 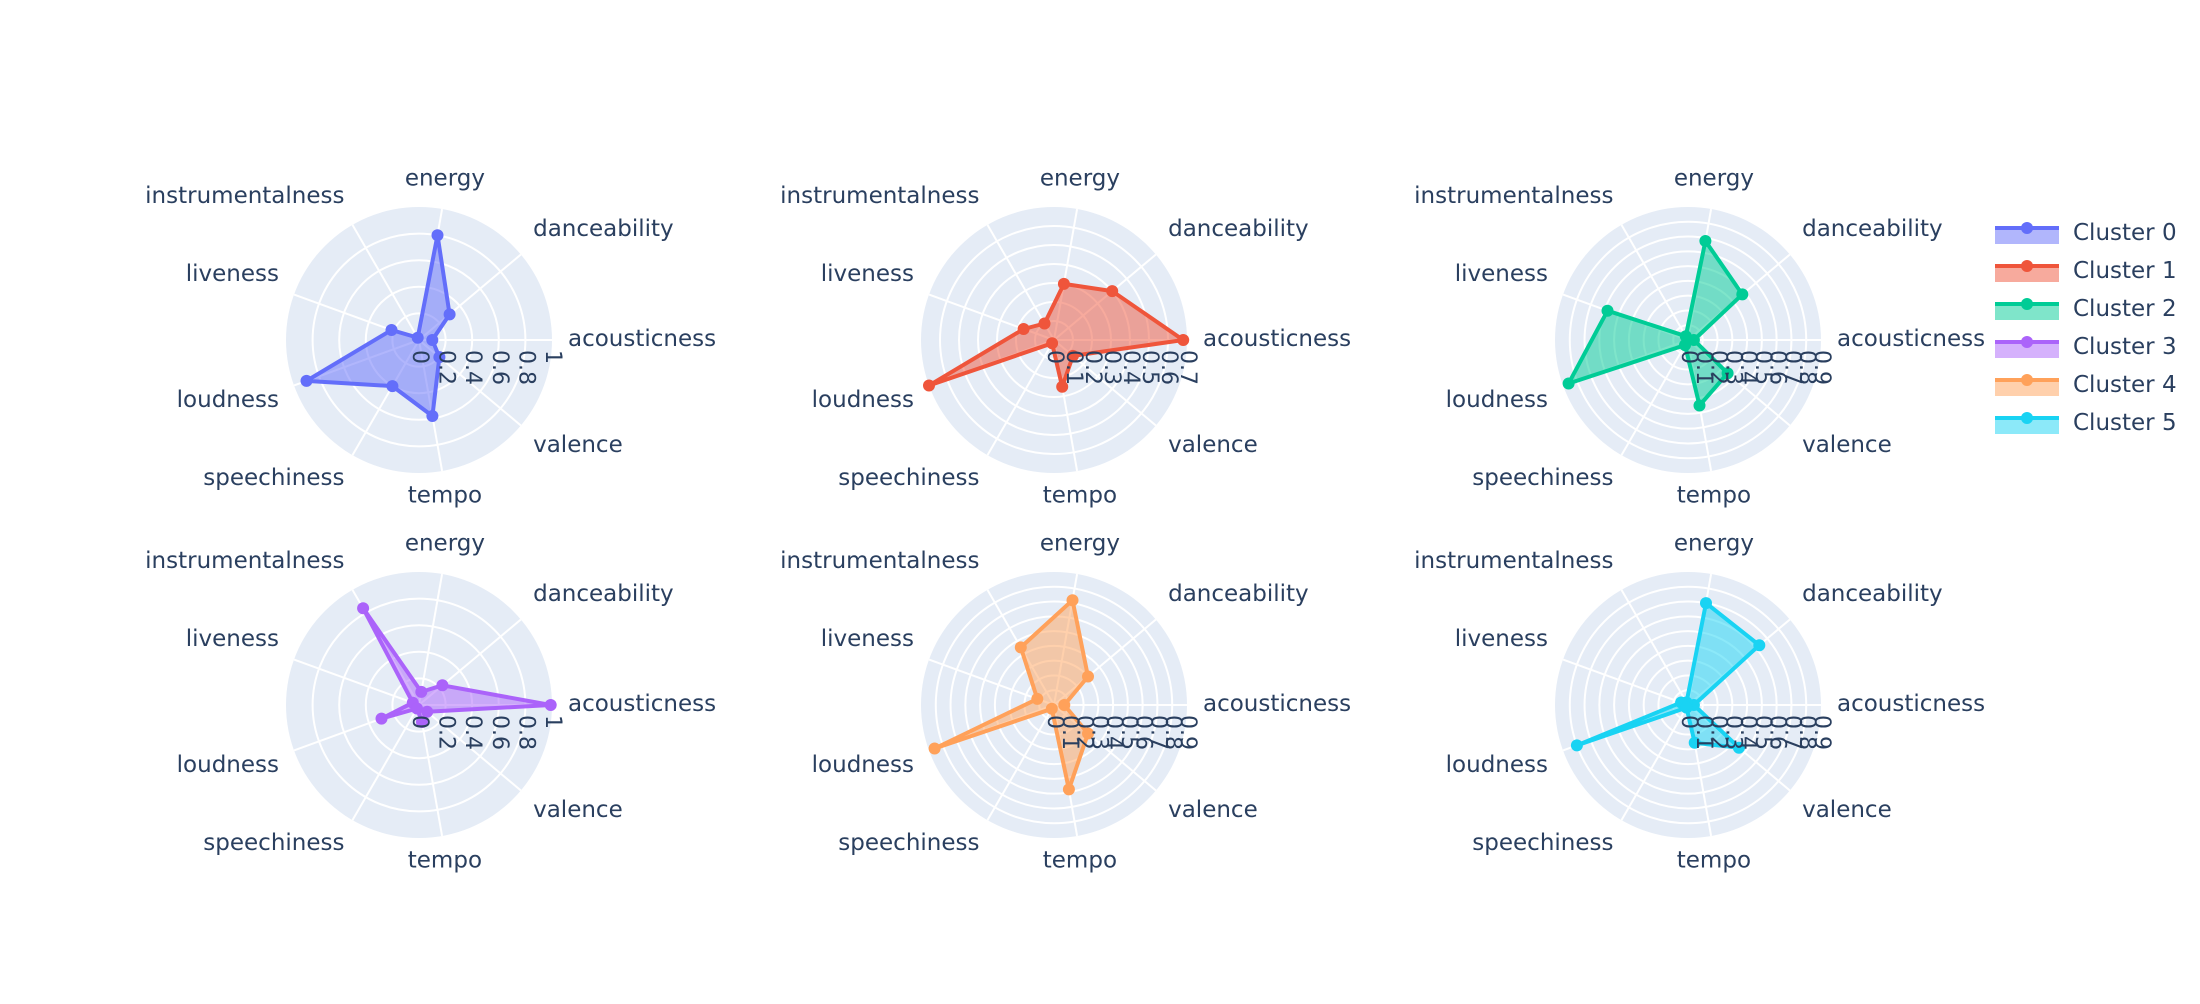 I want to click on data-point-danceability, so click(x=1112, y=291).